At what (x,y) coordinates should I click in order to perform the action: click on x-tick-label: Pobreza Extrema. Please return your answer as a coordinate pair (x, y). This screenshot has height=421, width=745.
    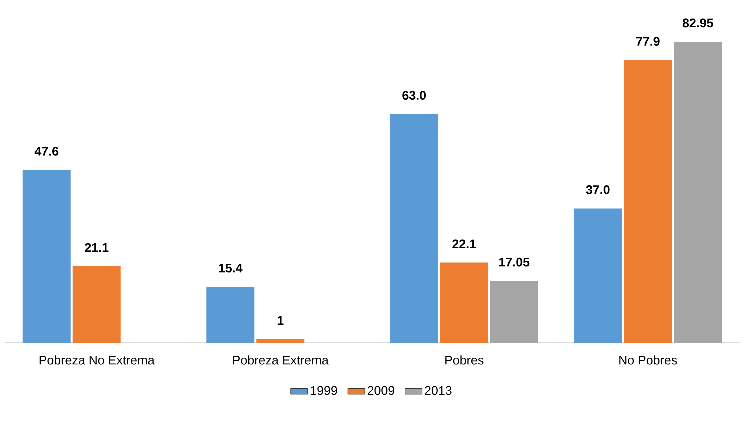
    Looking at the image, I should click on (281, 360).